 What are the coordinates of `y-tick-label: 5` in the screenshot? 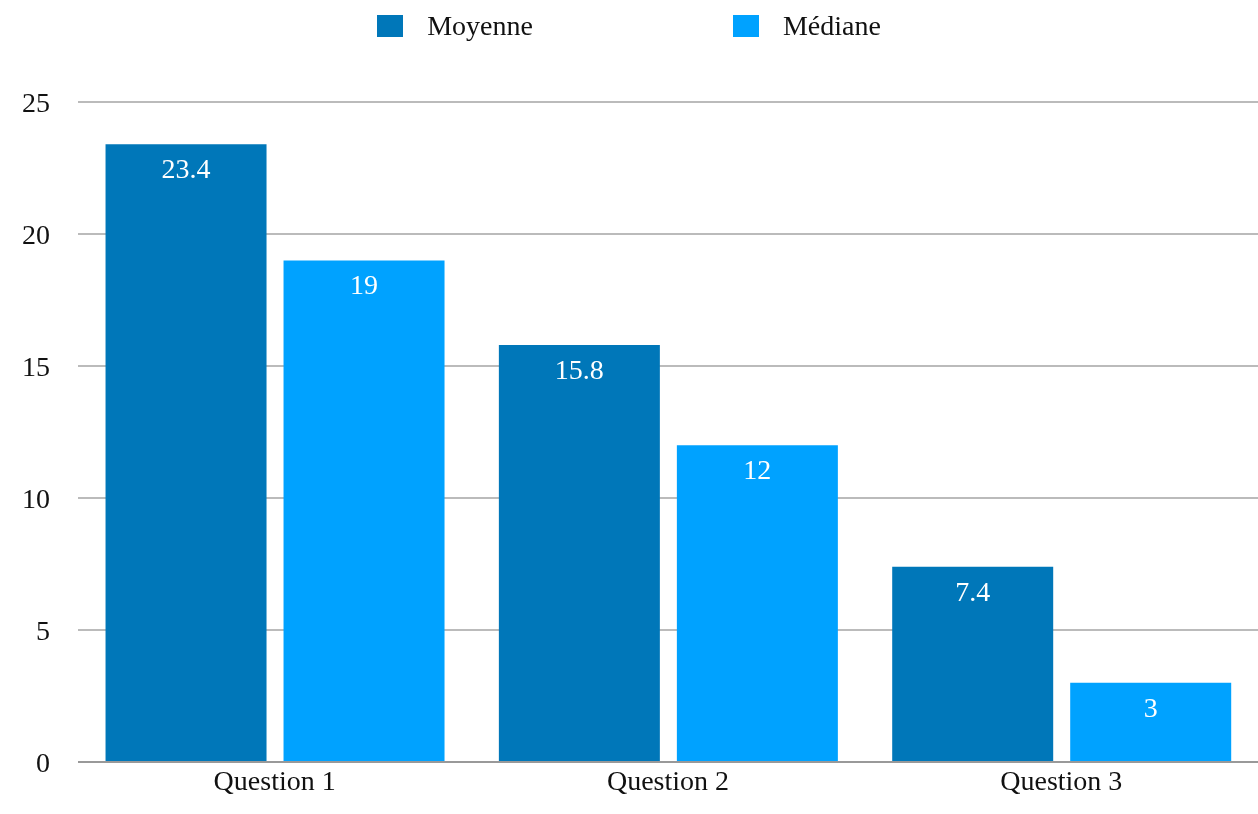 It's located at (43, 630).